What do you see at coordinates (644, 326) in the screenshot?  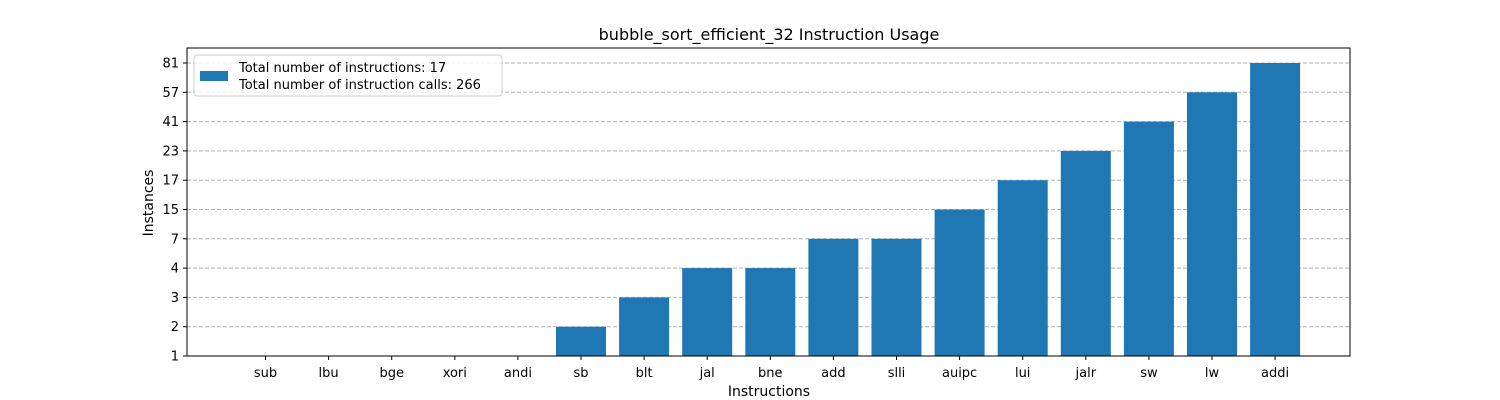 I see `bar-blt` at bounding box center [644, 326].